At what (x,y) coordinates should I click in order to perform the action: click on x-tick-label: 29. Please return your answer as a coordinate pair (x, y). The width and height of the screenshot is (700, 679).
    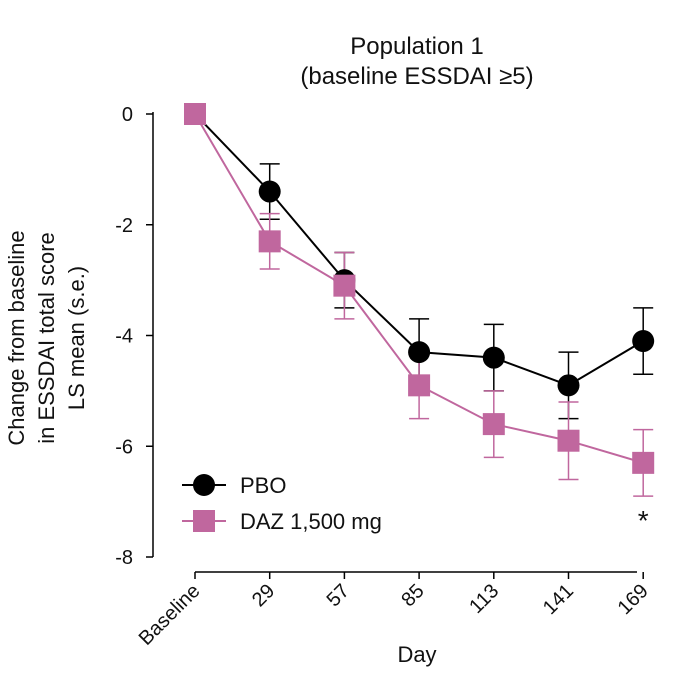
    Looking at the image, I should click on (263, 595).